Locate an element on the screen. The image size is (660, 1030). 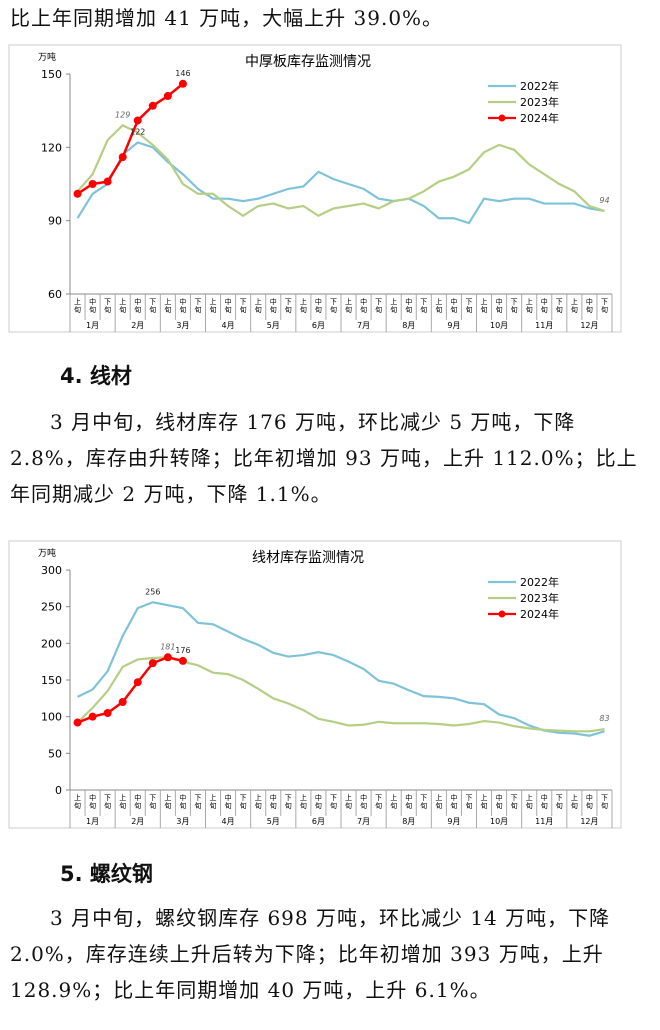
x-month-label: 8月 is located at coordinates (408, 325).